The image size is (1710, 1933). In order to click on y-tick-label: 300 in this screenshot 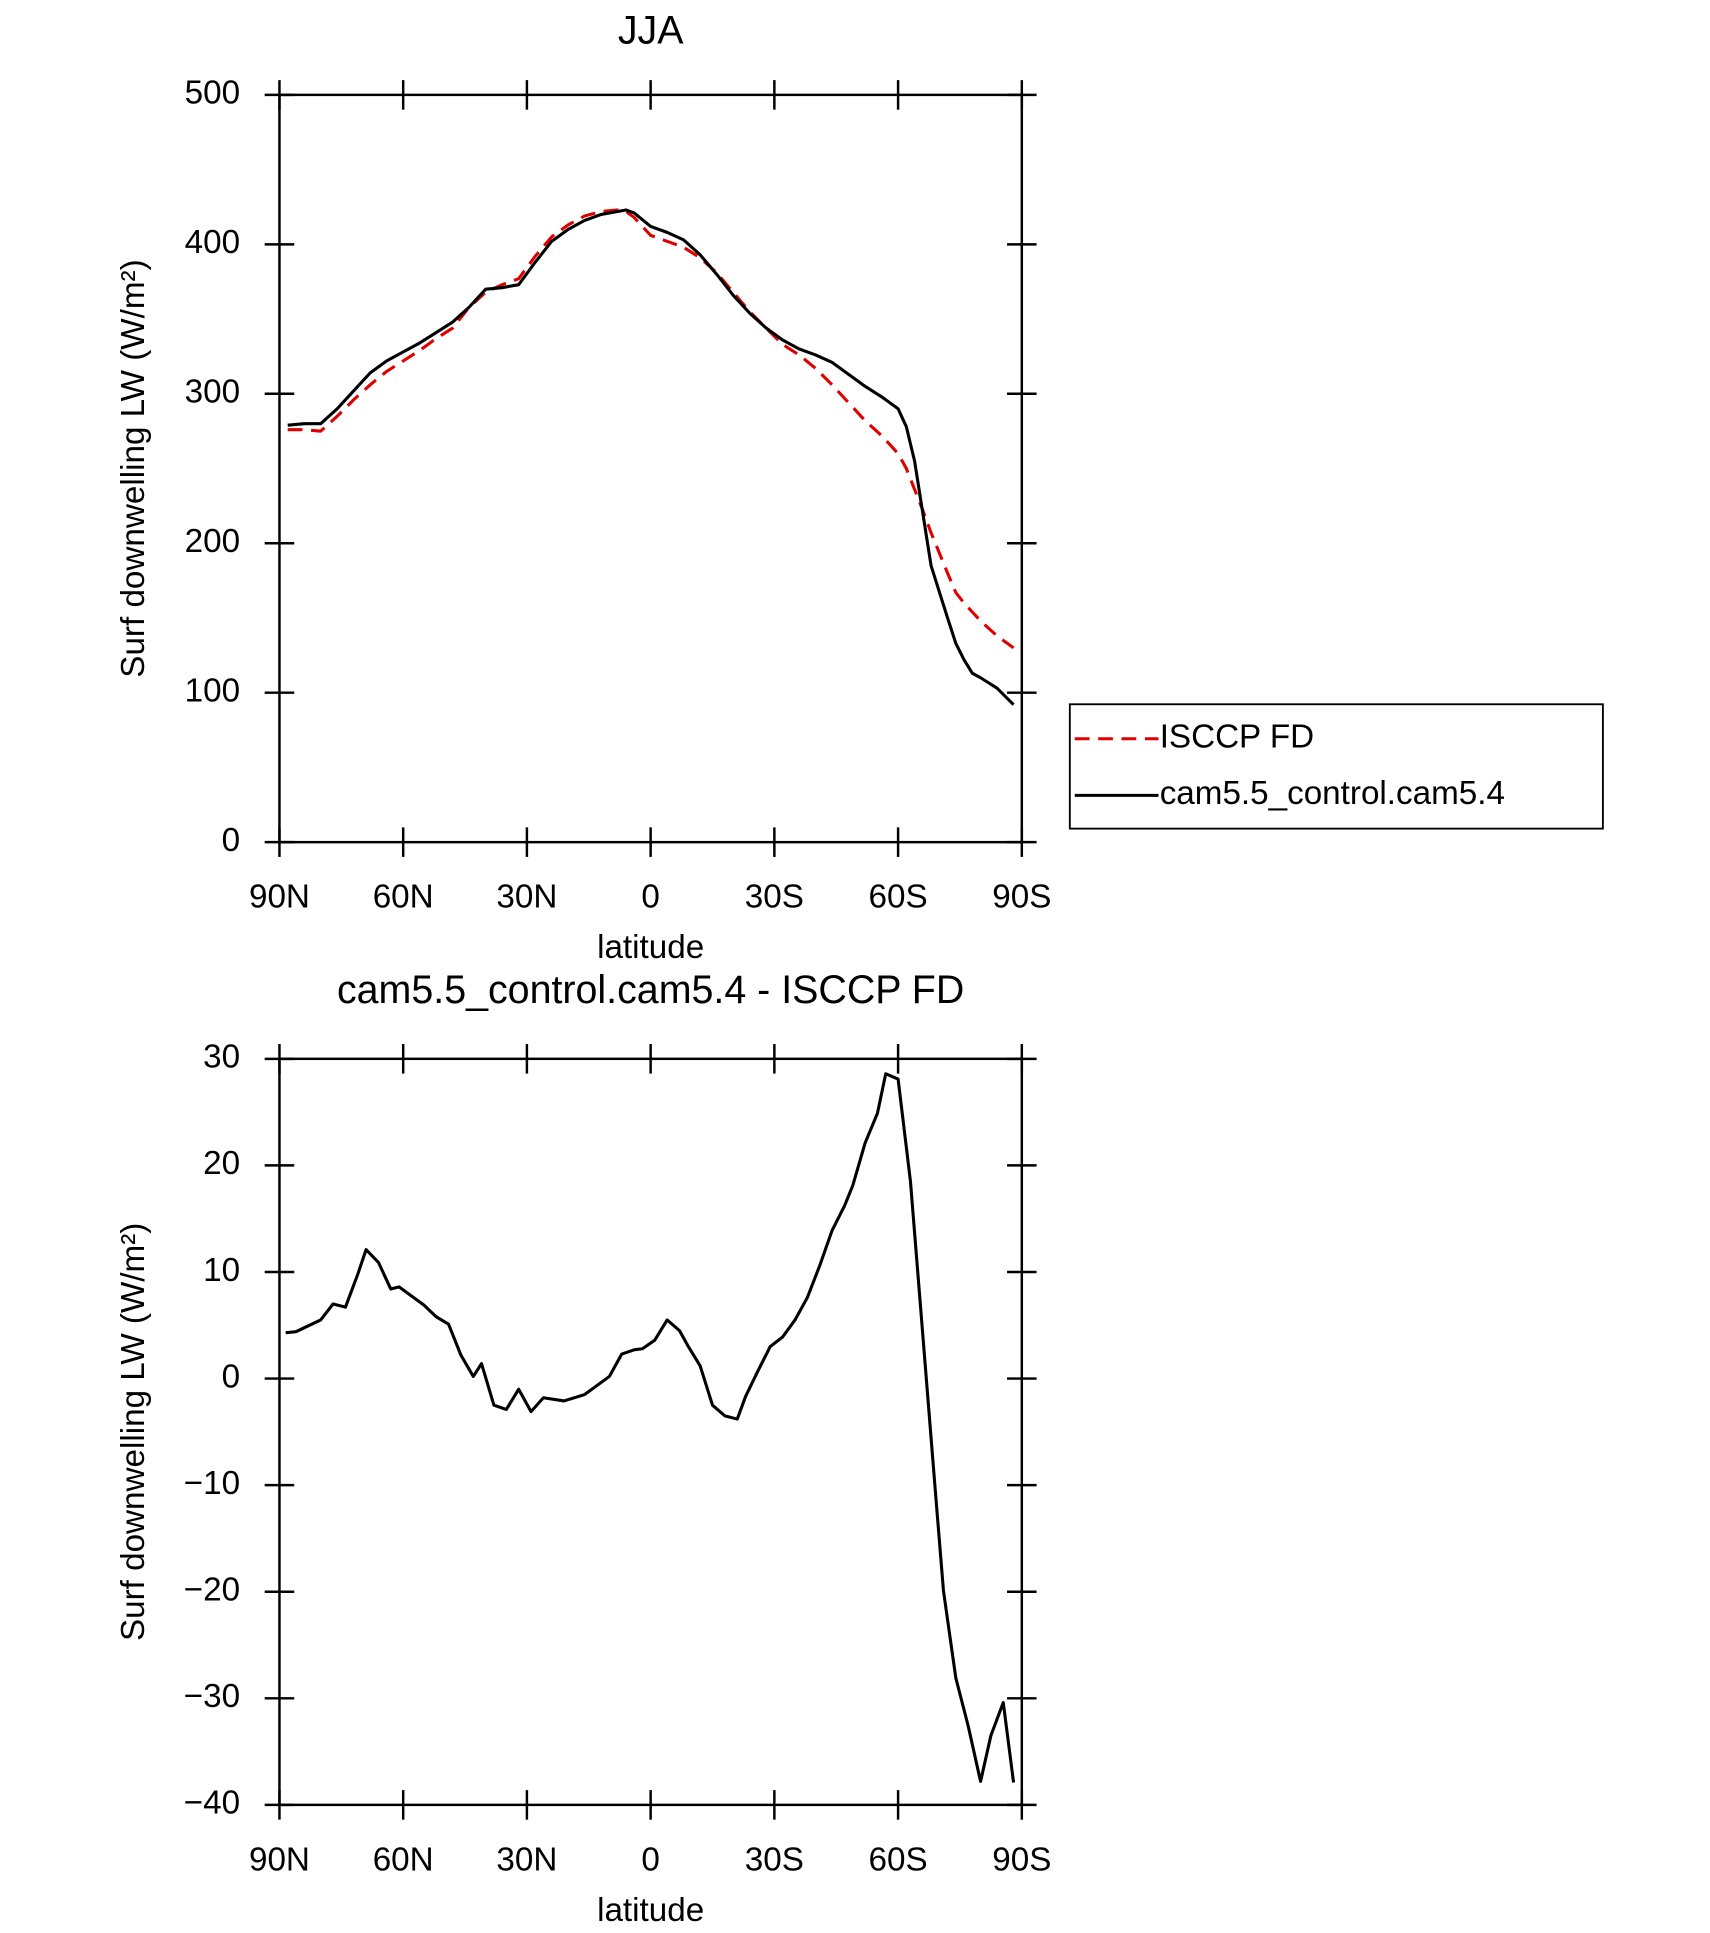, I will do `click(212, 392)`.